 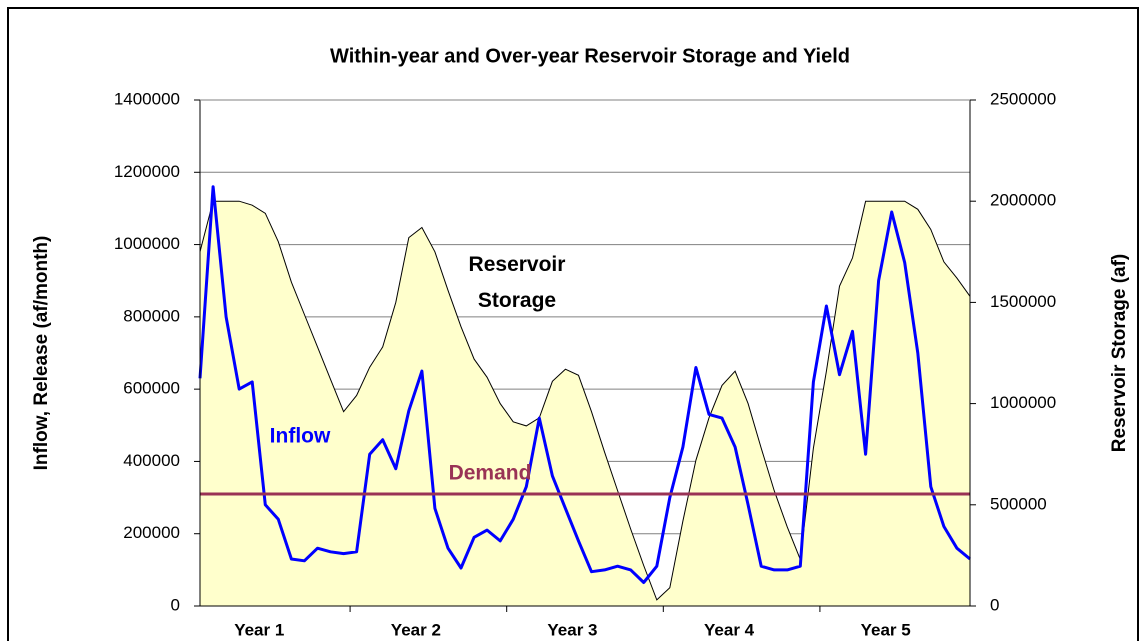 What do you see at coordinates (729, 629) in the screenshot?
I see `x-tick-label: Year 4` at bounding box center [729, 629].